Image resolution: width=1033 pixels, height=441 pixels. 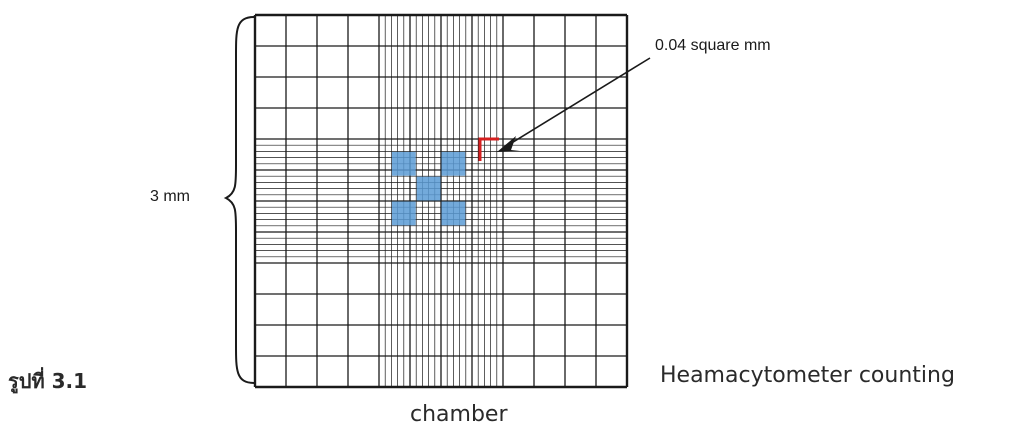 I want to click on callout-arrowhead, so click(x=508, y=144).